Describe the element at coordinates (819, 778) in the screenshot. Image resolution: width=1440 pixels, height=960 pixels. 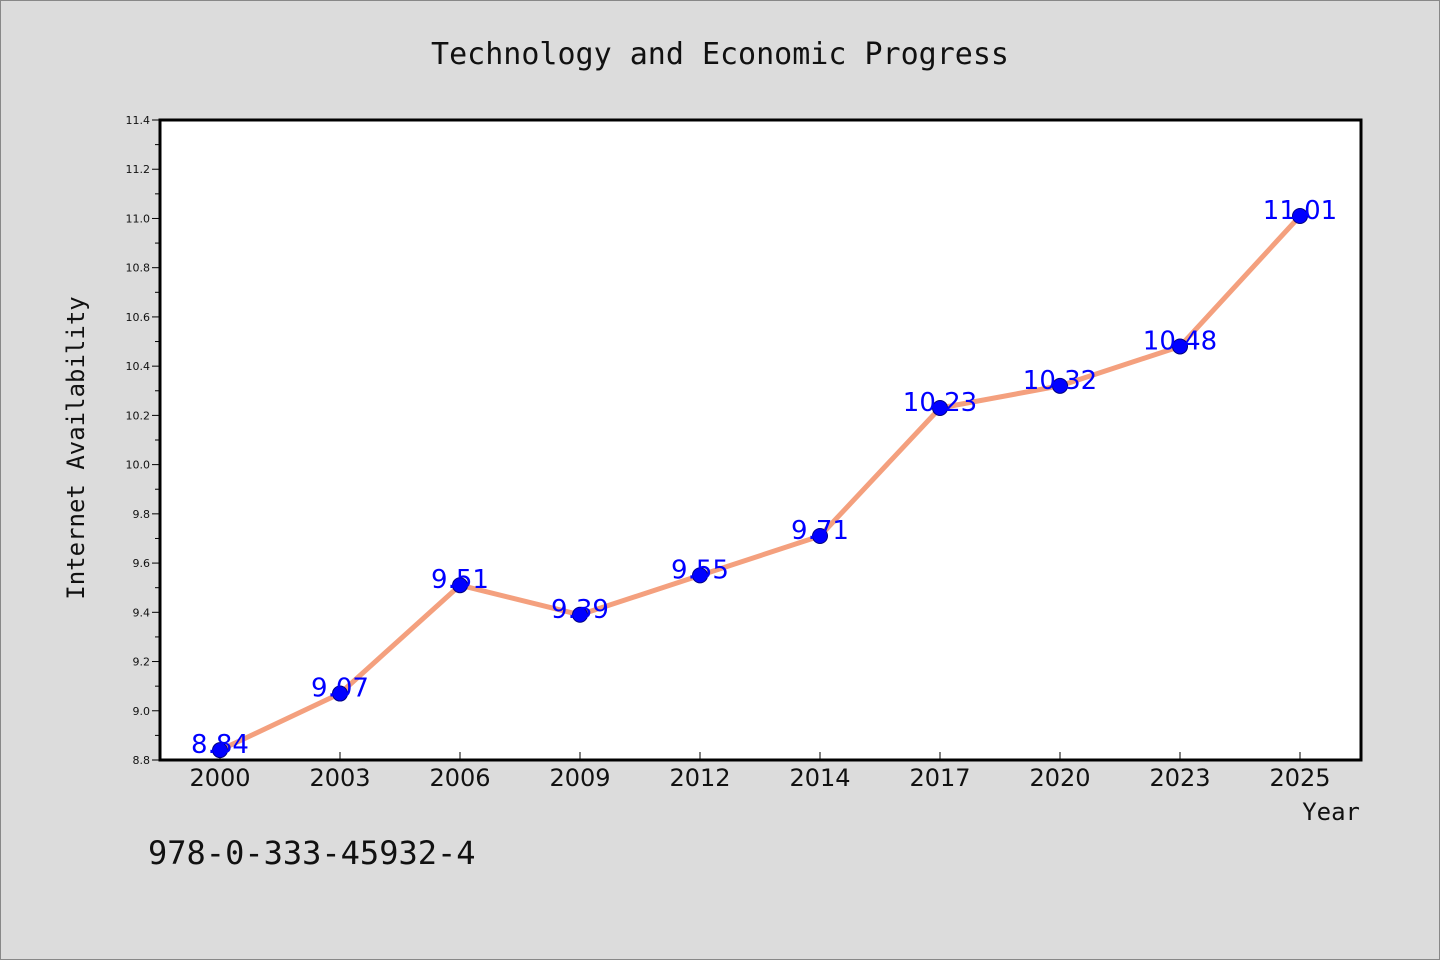
I see `x-tick-label: 2014` at that location.